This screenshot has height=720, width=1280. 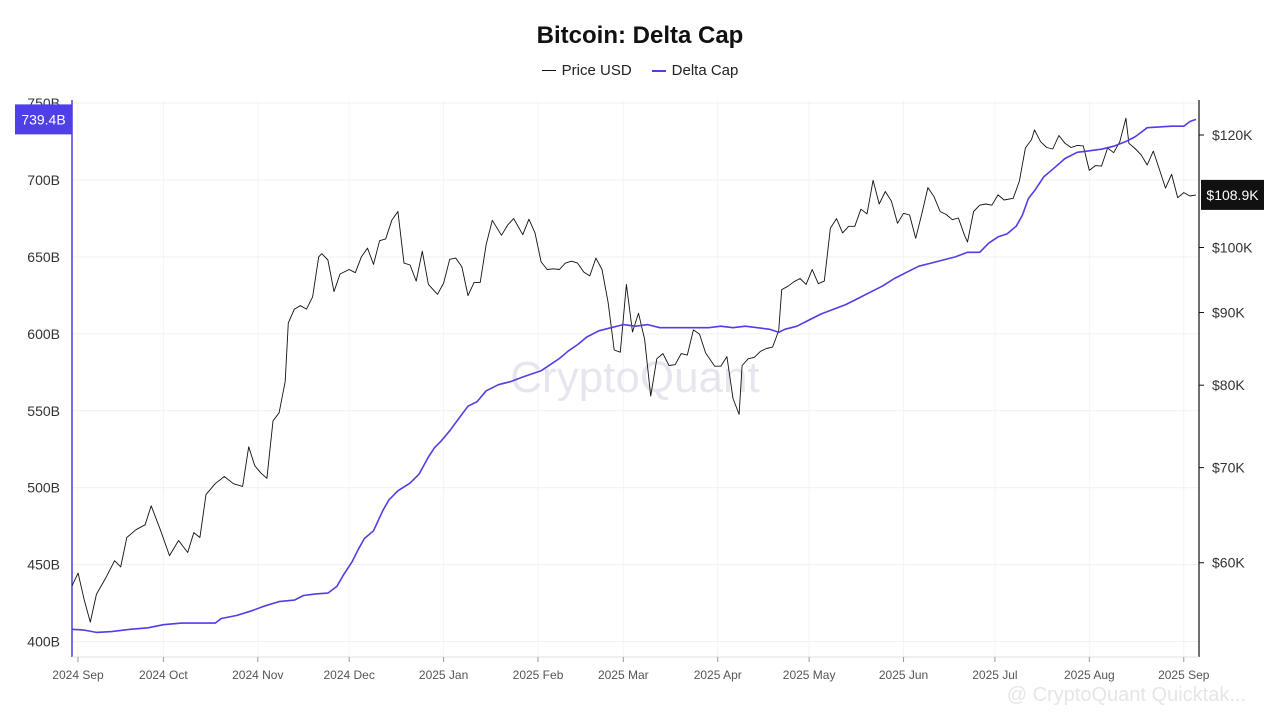 What do you see at coordinates (640, 35) in the screenshot?
I see `chart-title: Bitcoin: Delta Cap` at bounding box center [640, 35].